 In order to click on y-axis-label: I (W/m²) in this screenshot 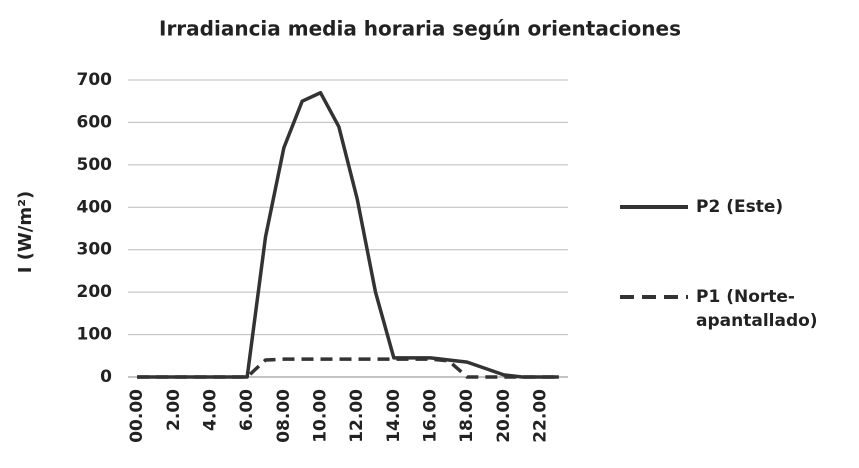, I will do `click(25, 232)`.